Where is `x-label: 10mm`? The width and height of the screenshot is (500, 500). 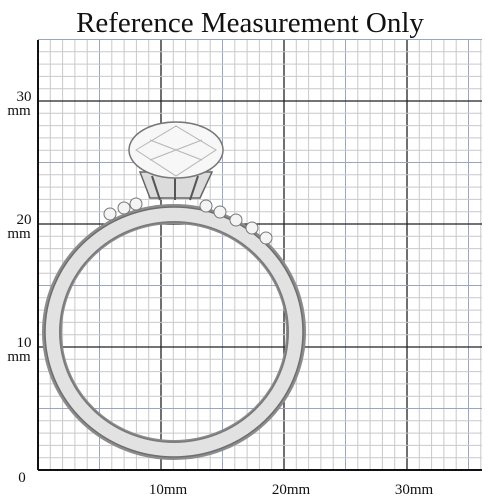
x-label: 10mm is located at coordinates (168, 490).